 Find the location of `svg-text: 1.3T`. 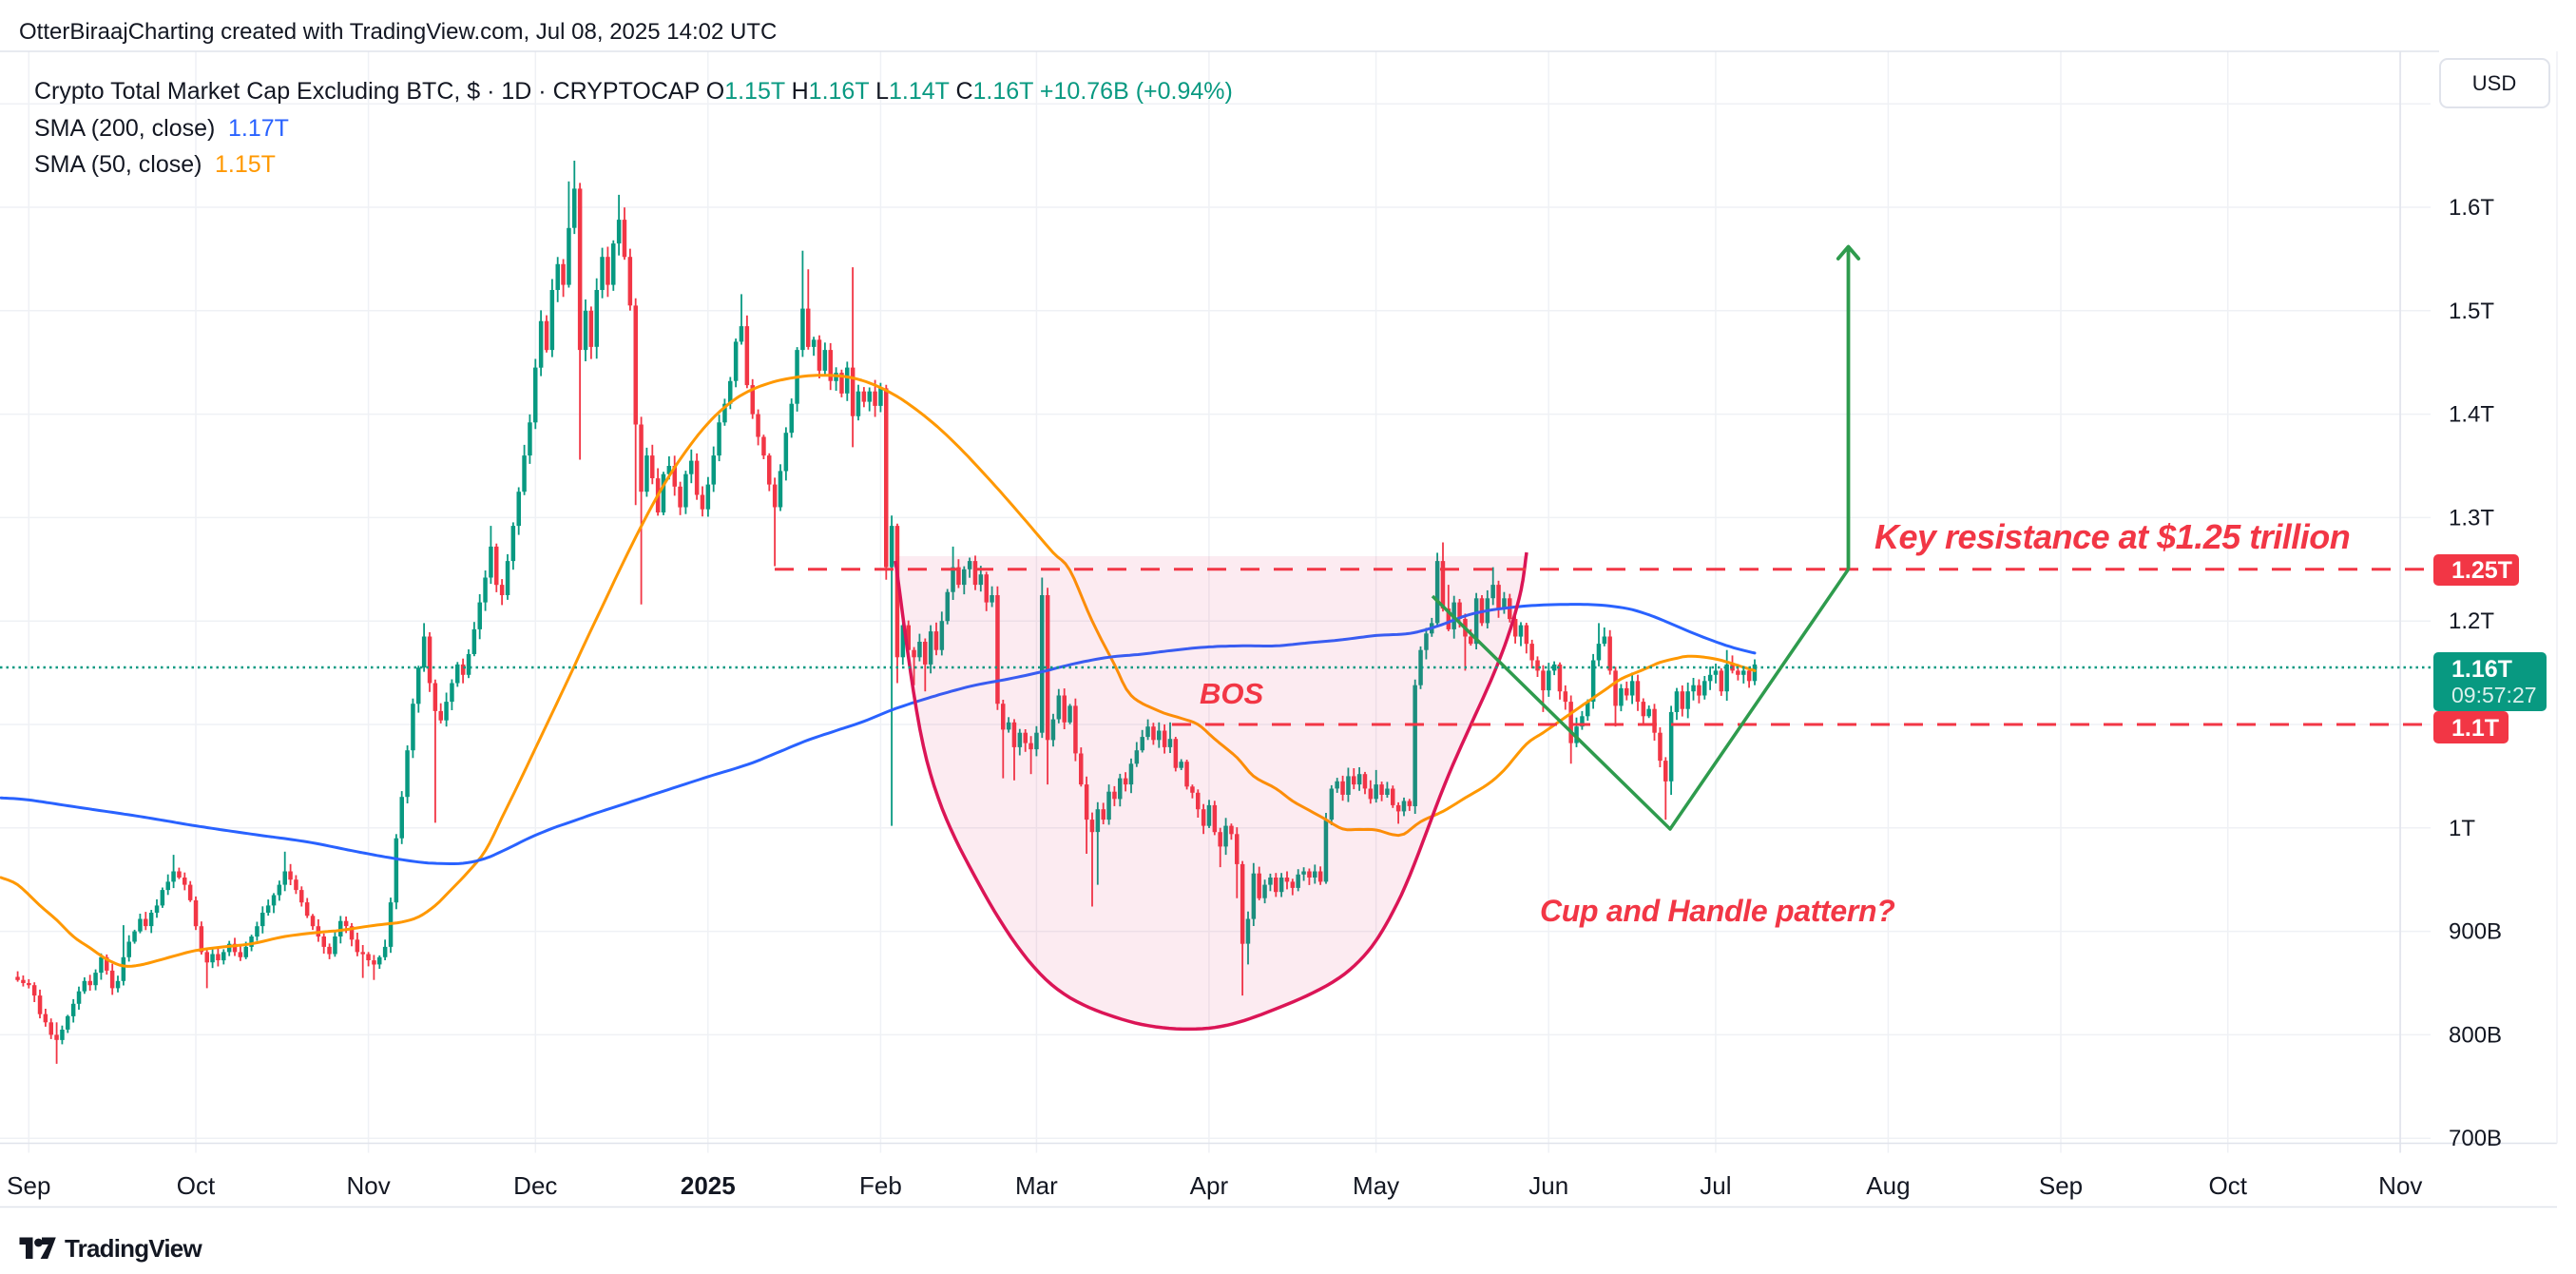

svg-text: 1.3T is located at coordinates (2472, 518).